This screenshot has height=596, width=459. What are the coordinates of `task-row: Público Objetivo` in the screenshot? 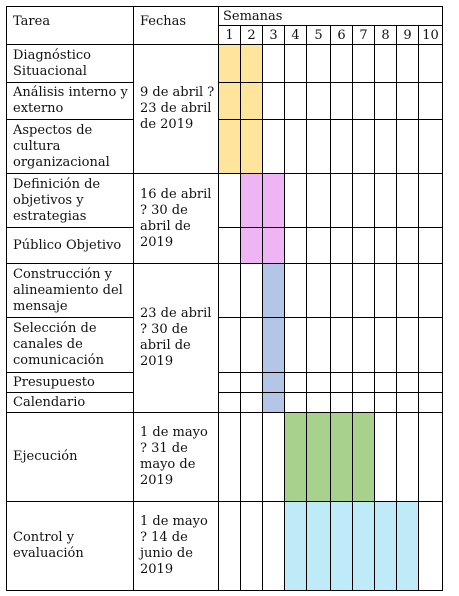 It's located at (224, 245).